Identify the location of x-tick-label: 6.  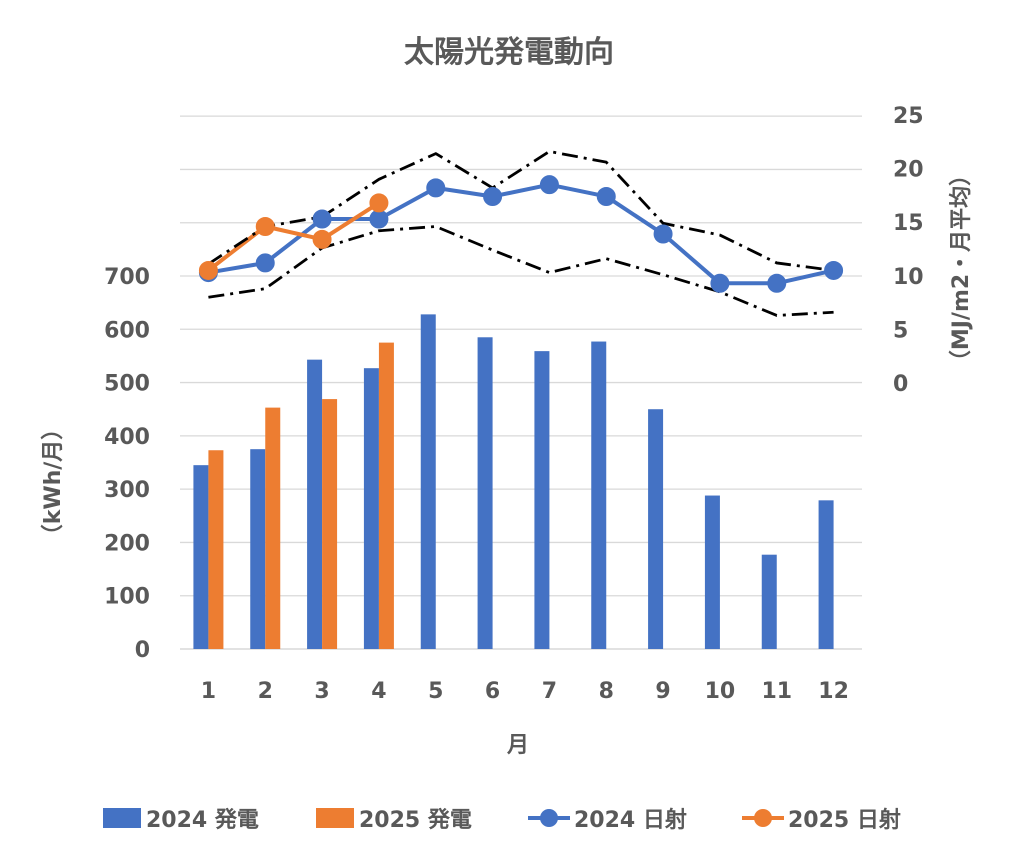
(492, 691).